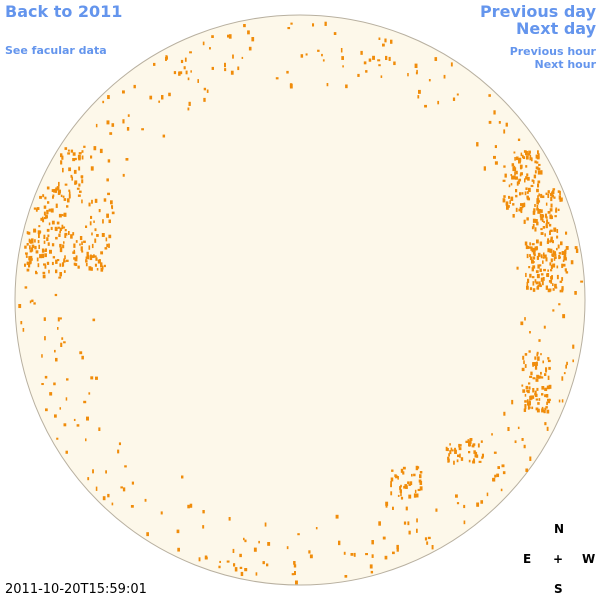 The image size is (600, 600). What do you see at coordinates (537, 11) in the screenshot?
I see `previous-day-link: Previous day` at bounding box center [537, 11].